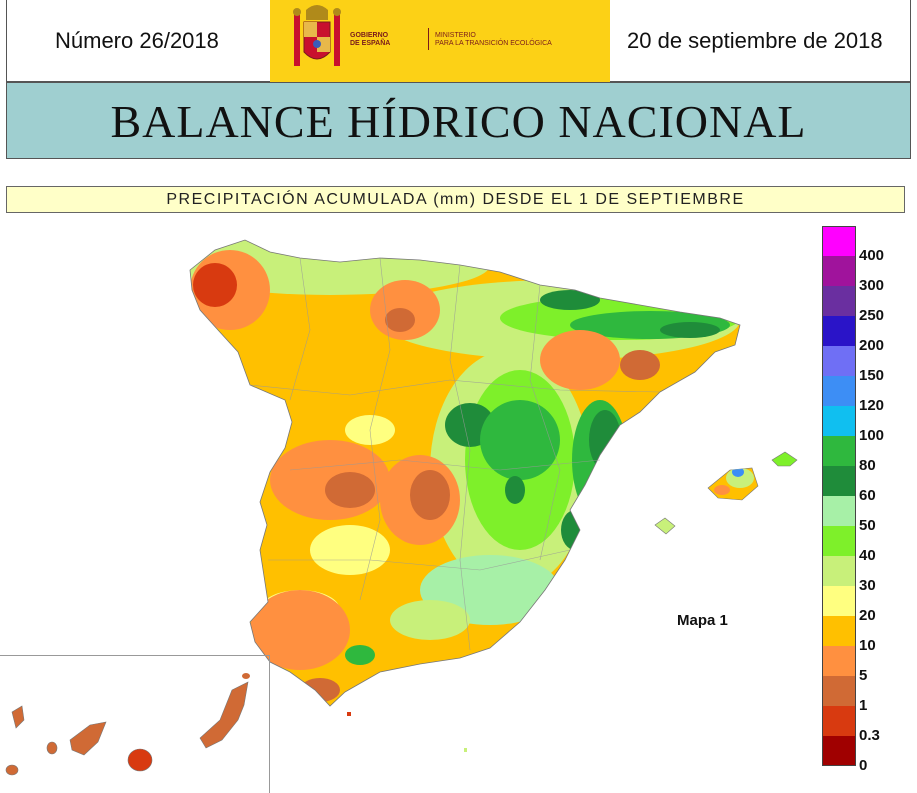 This screenshot has height=793, width=917. I want to click on legend-item: 200, so click(869, 335).